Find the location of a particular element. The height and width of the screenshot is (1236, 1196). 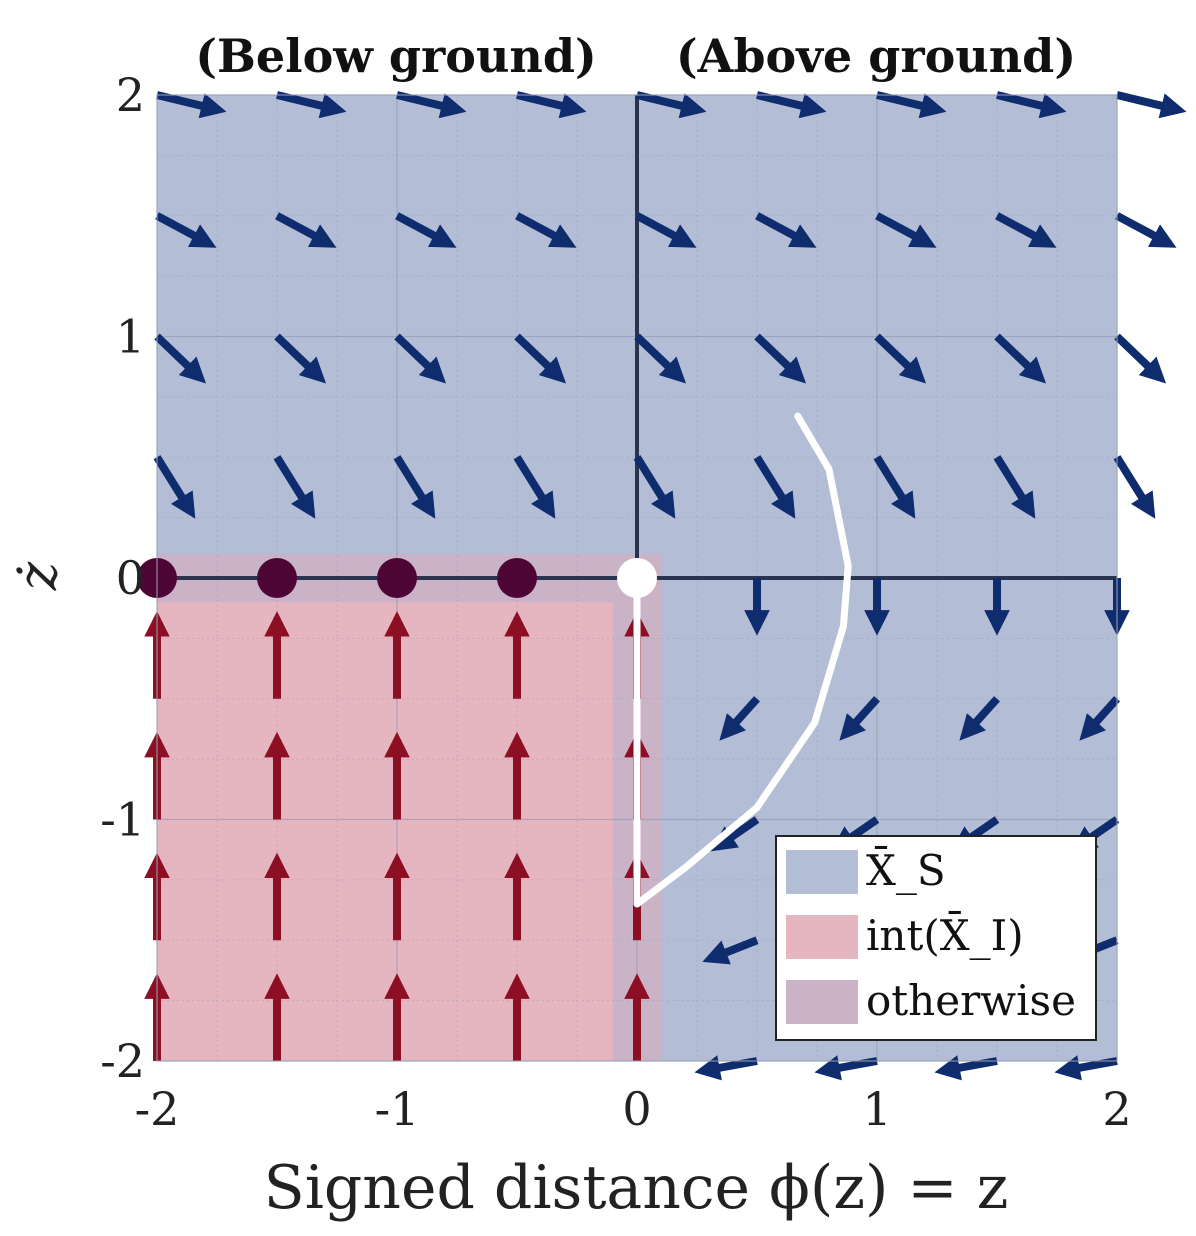

y-tick-label: 1 is located at coordinates (130, 337).